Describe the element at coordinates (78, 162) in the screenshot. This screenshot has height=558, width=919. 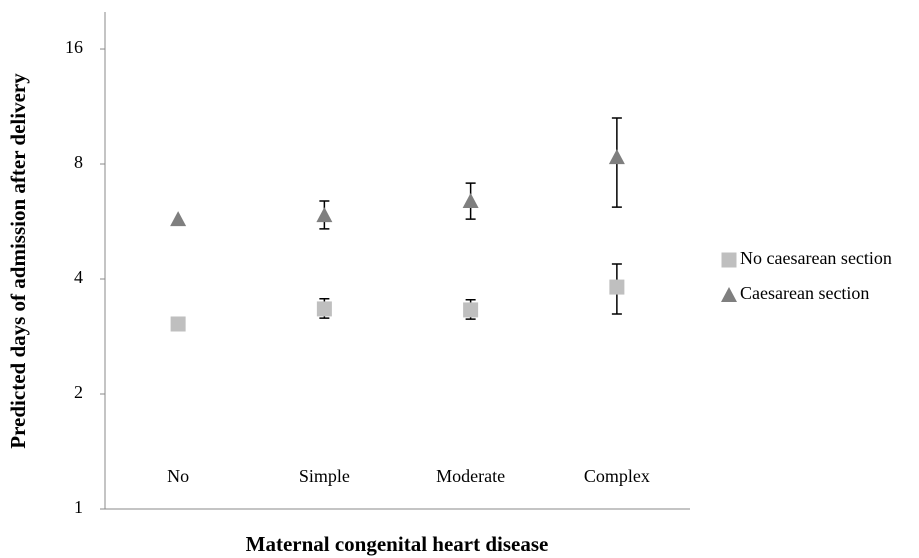
I see `y-tick-label: 8` at that location.